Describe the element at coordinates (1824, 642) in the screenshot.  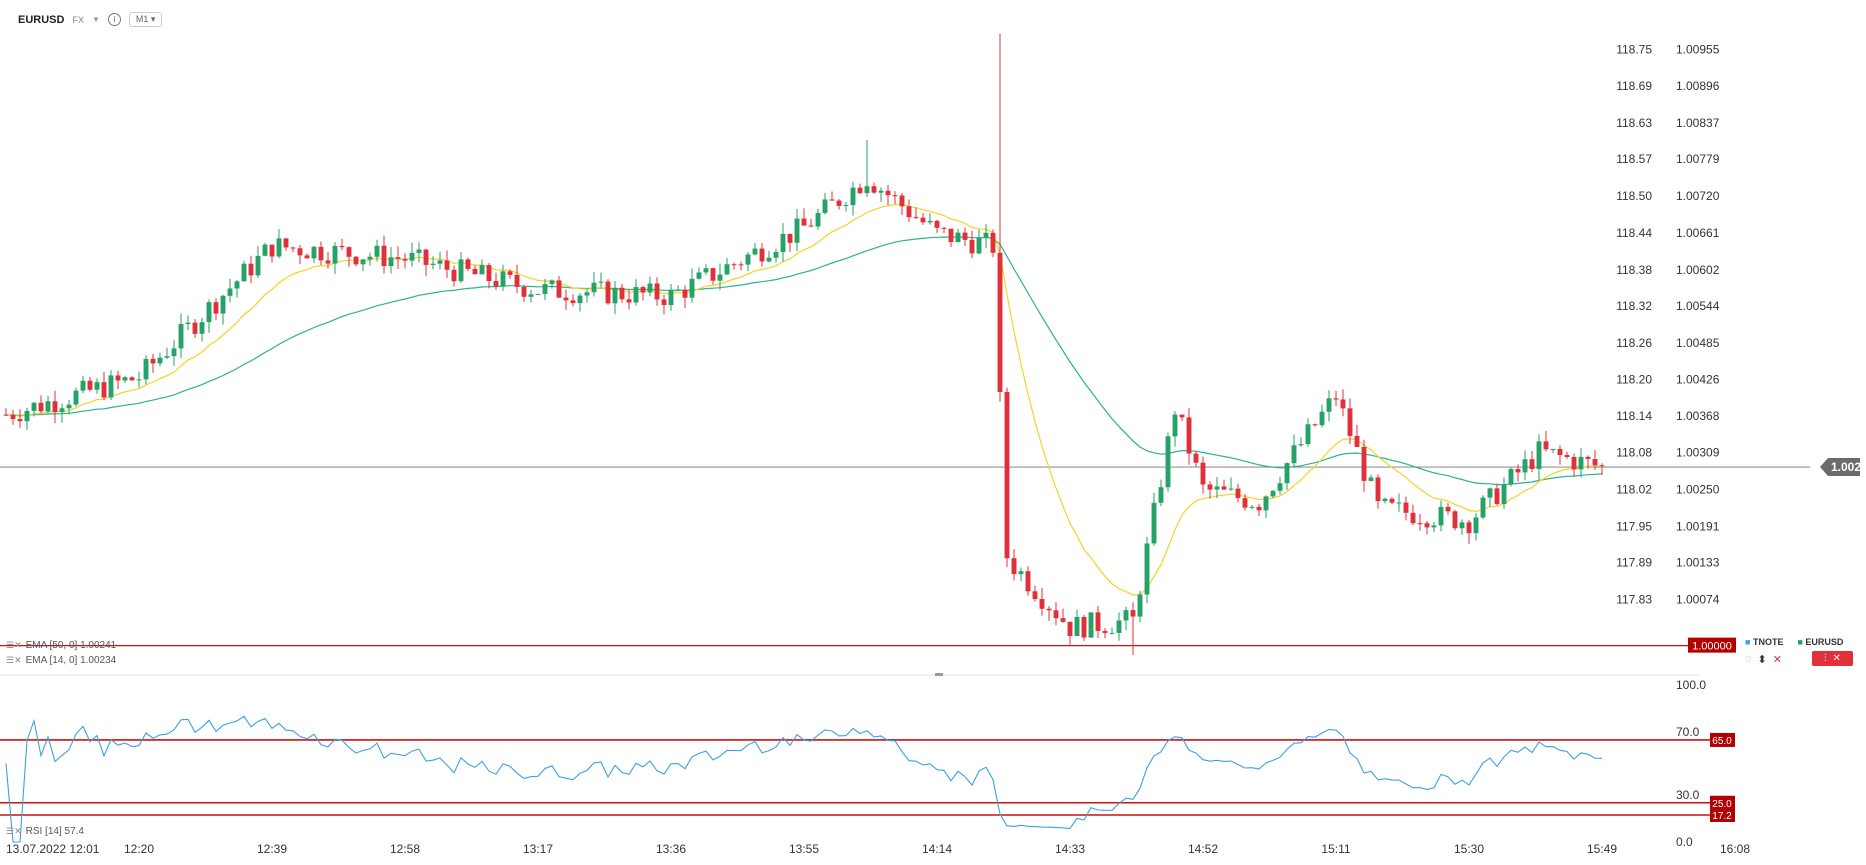
I see `compare-eurusd-label: EURUSD` at that location.